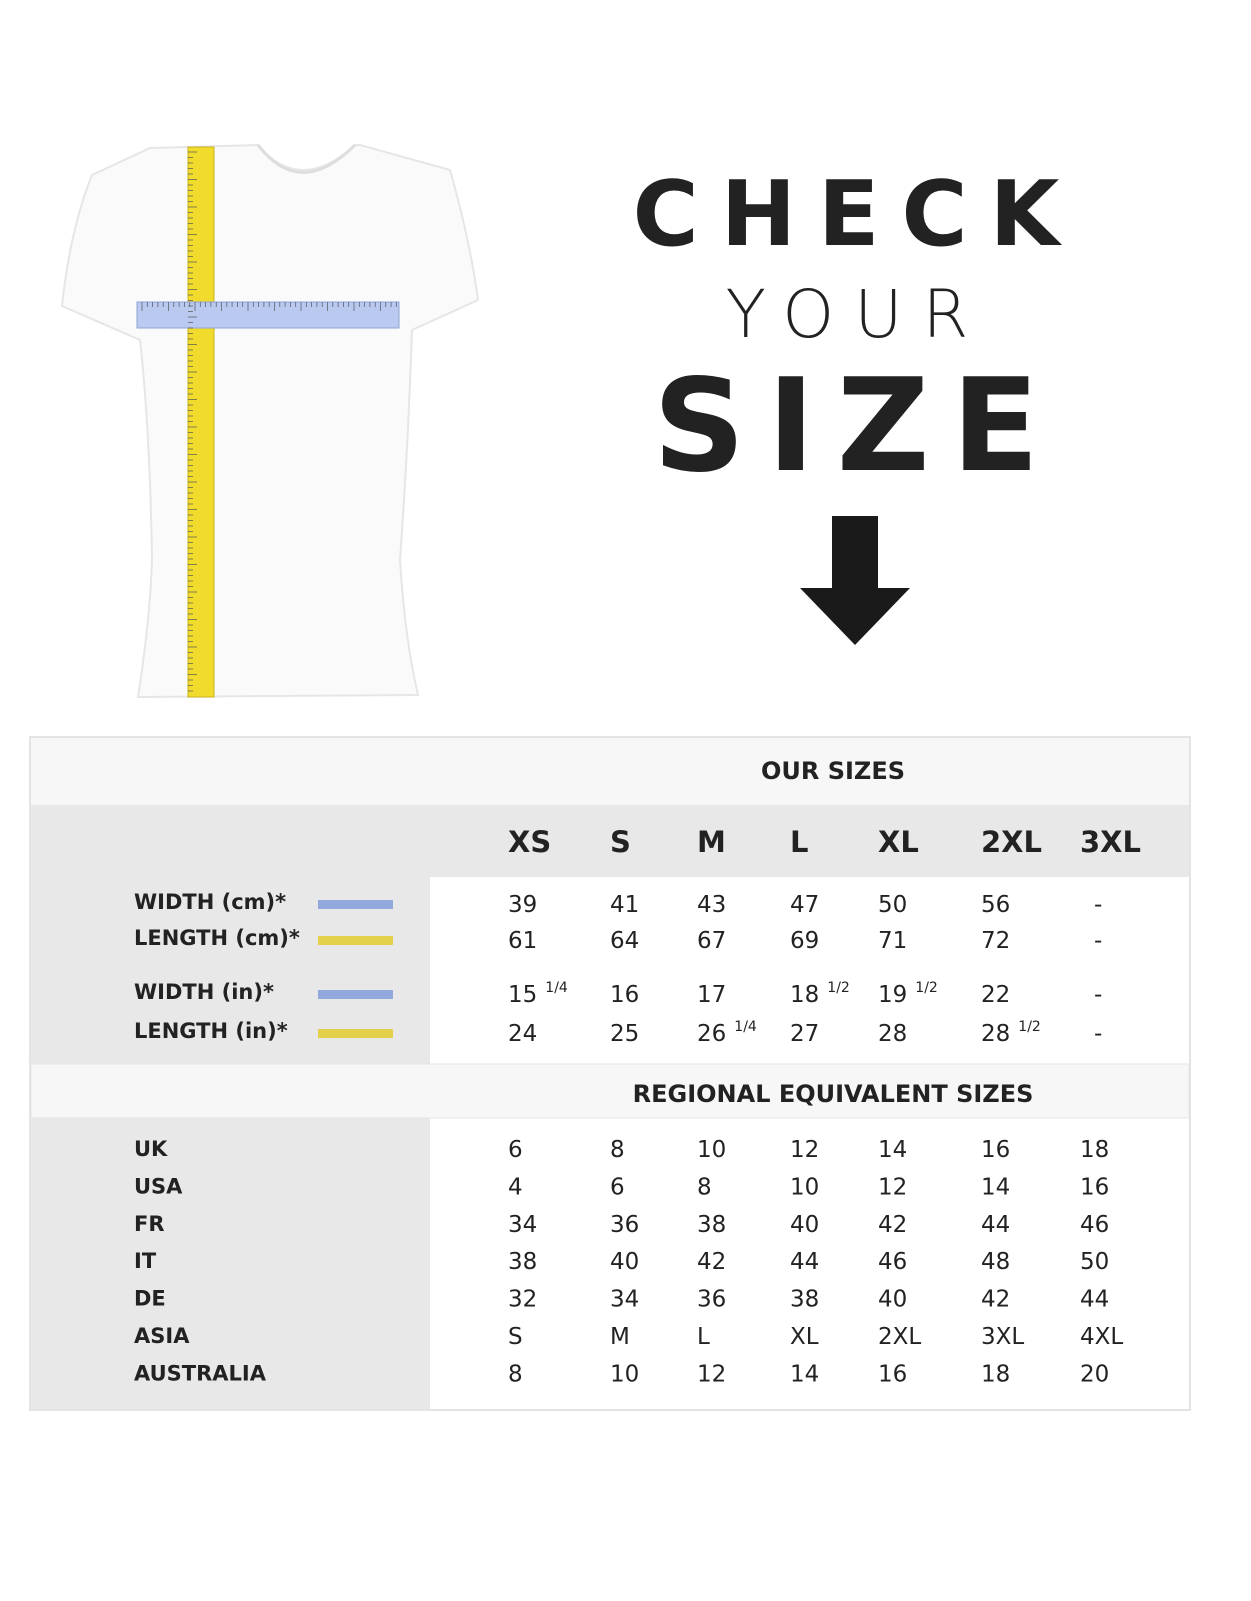 This screenshot has width=1251, height=1601. What do you see at coordinates (898, 842) in the screenshot?
I see `size-header: XL` at bounding box center [898, 842].